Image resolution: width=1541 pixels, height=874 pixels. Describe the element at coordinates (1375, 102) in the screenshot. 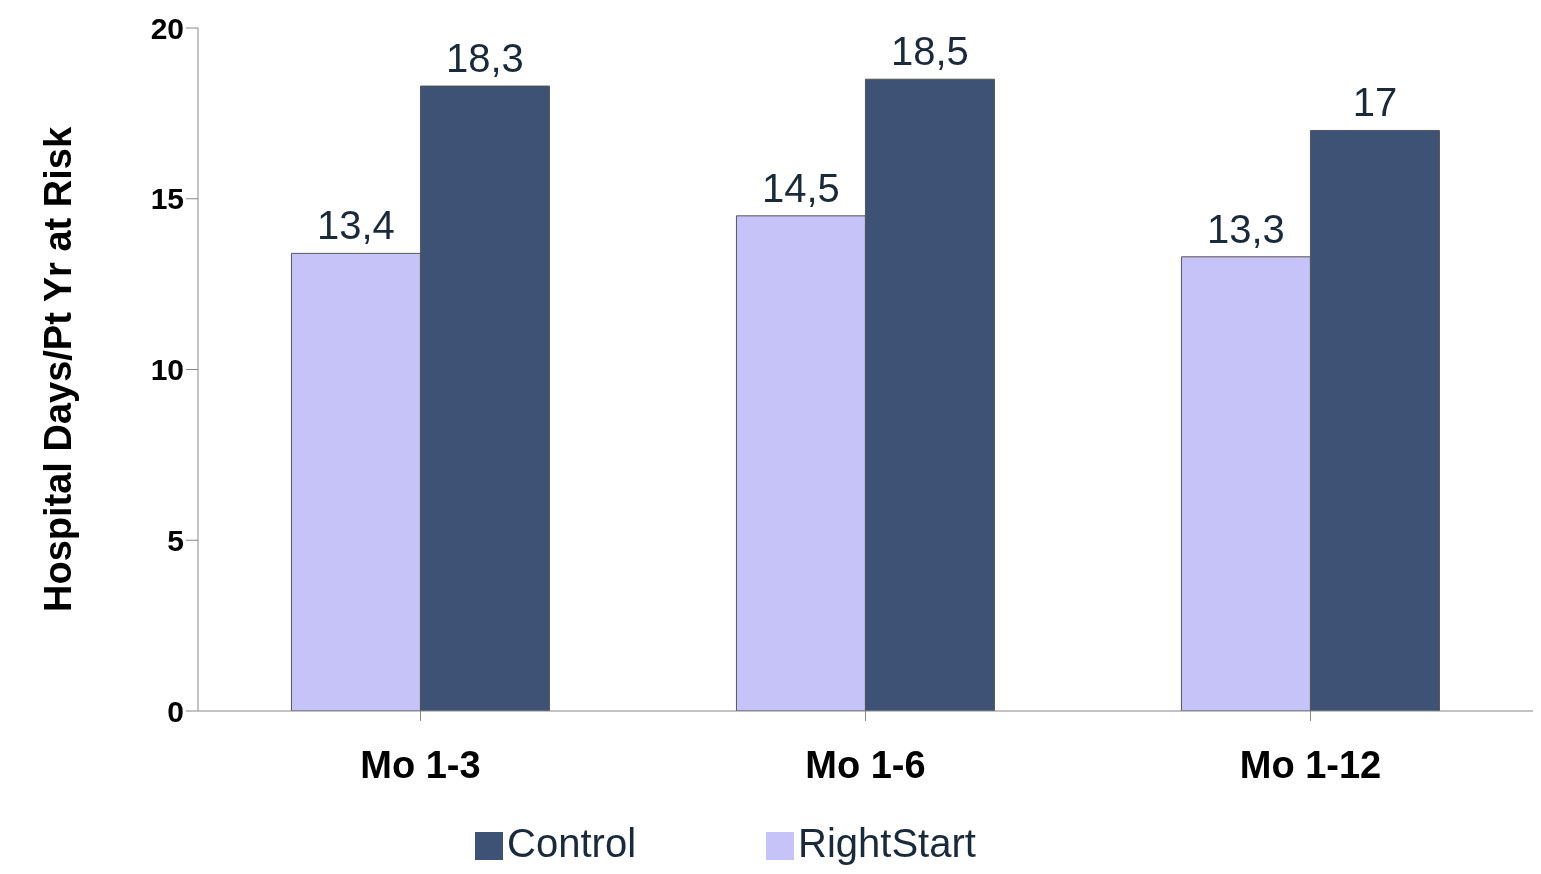

I see `data-label: 17` at that location.